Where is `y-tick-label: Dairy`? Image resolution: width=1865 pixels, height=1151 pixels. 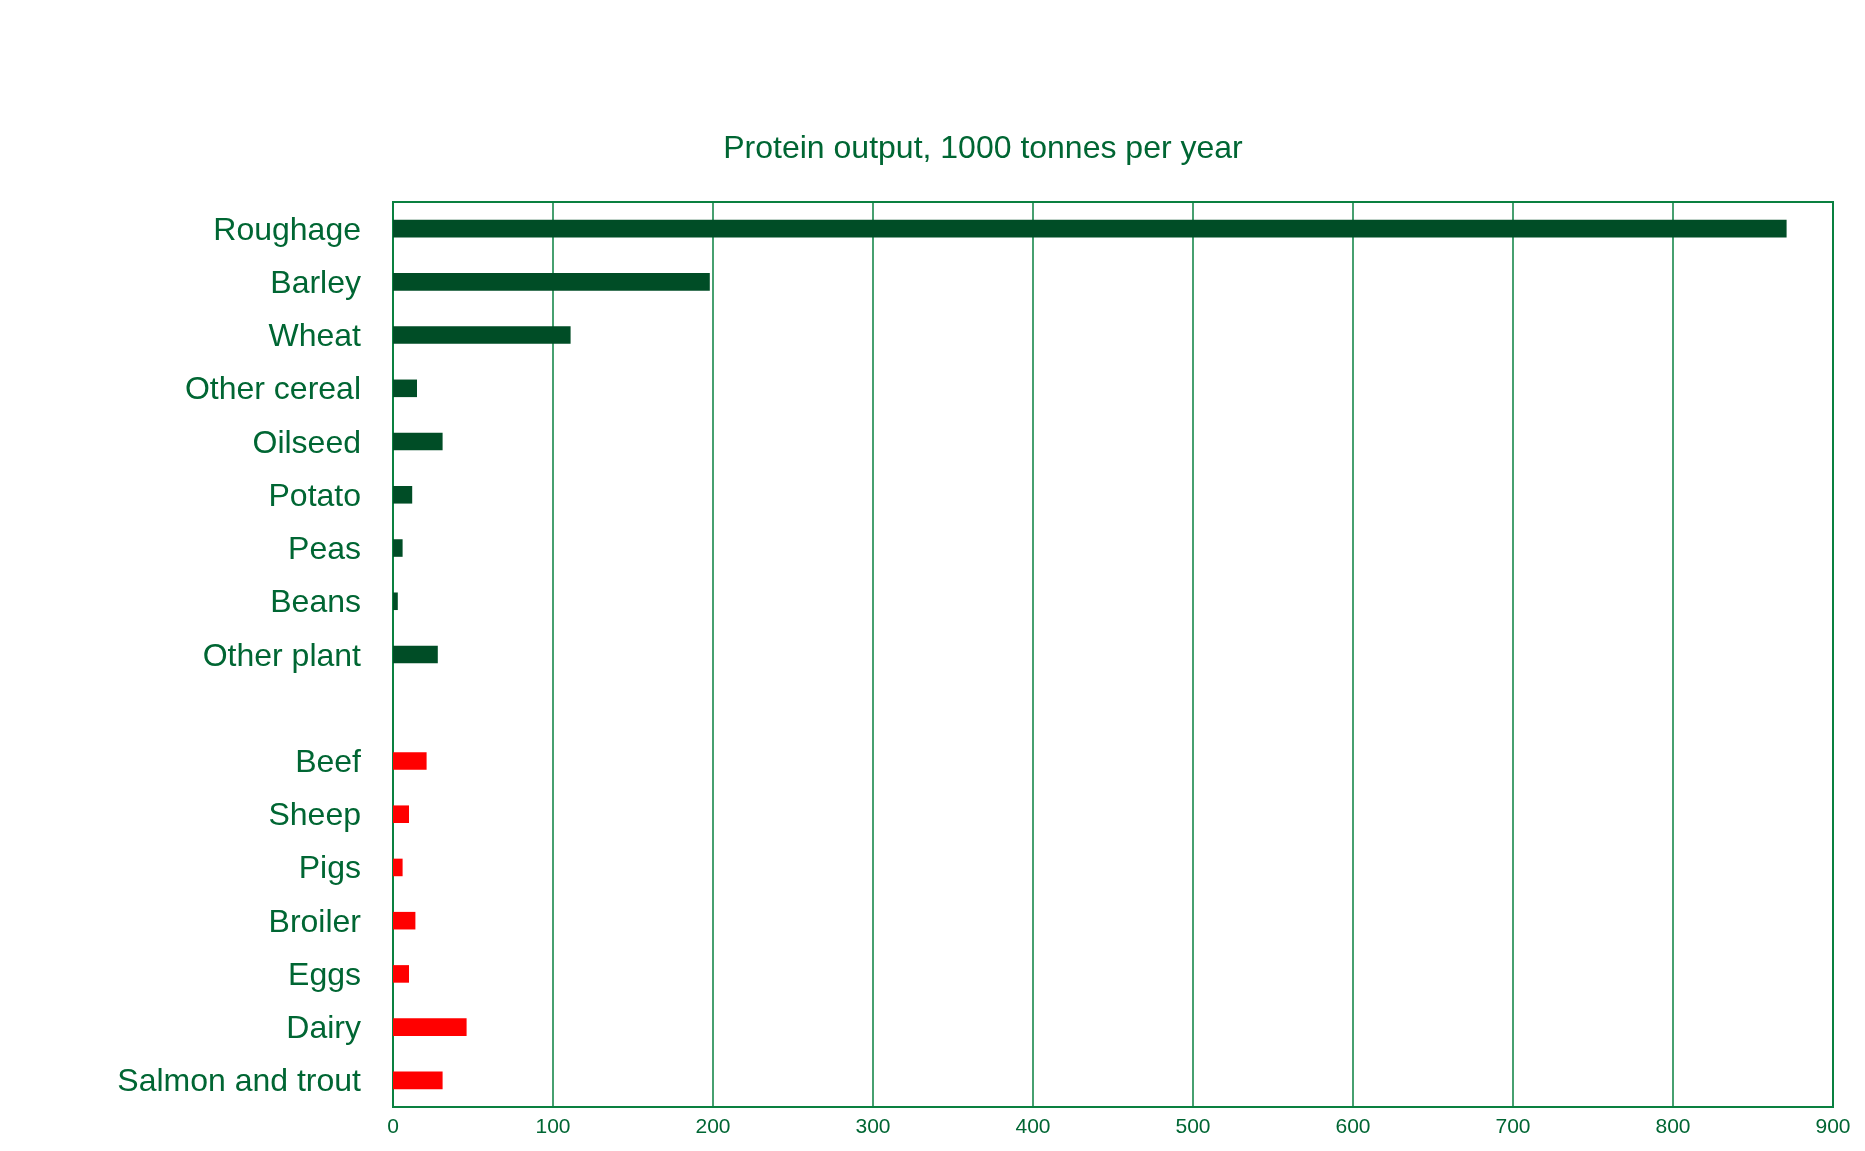
y-tick-label: Dairy is located at coordinates (323, 1027).